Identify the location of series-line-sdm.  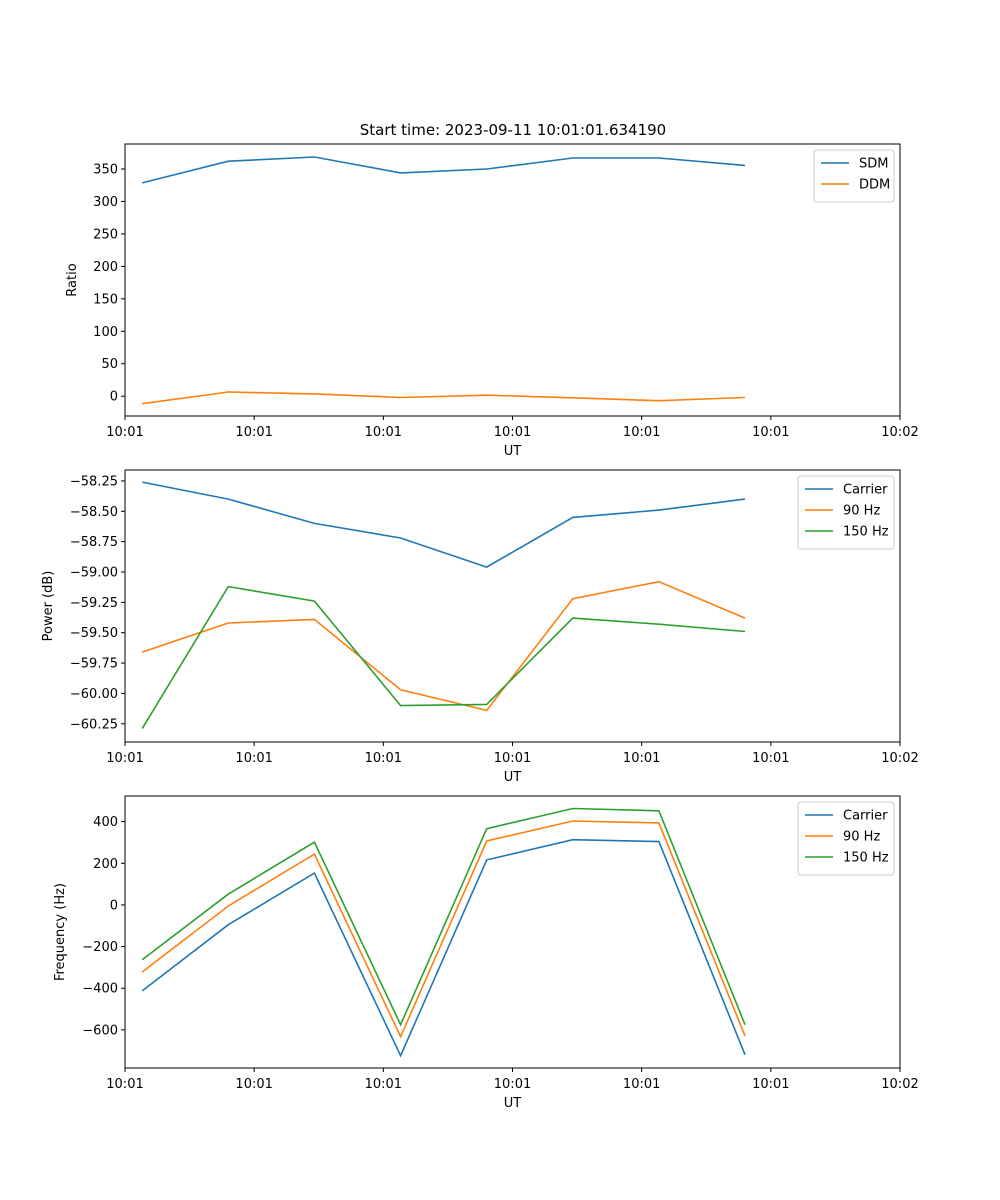
(444, 170).